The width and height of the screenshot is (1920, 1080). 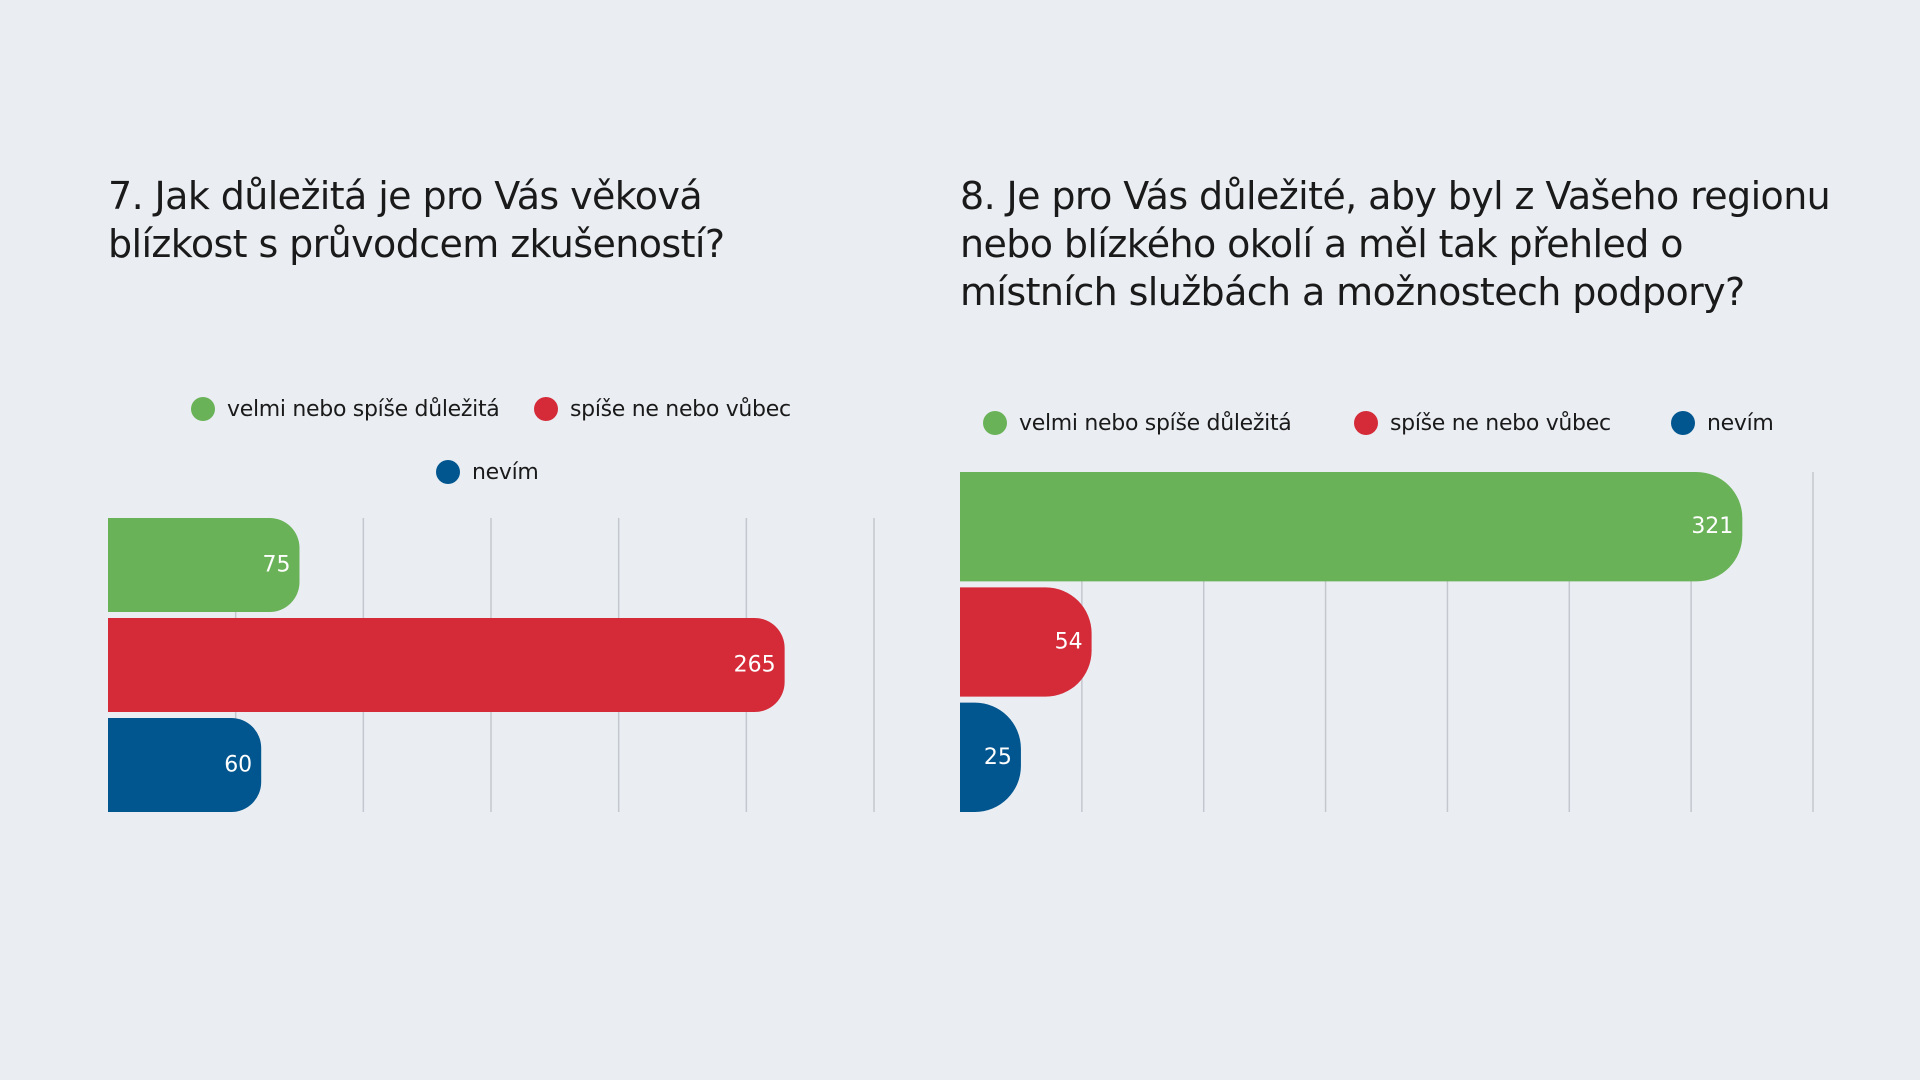 I want to click on bar-value-label-1-0: 321, so click(x=1712, y=526).